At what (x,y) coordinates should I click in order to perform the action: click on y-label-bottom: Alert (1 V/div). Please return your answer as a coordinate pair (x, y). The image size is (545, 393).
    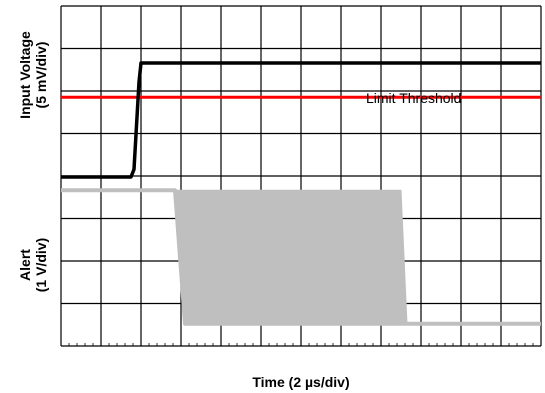
    Looking at the image, I should click on (33, 265).